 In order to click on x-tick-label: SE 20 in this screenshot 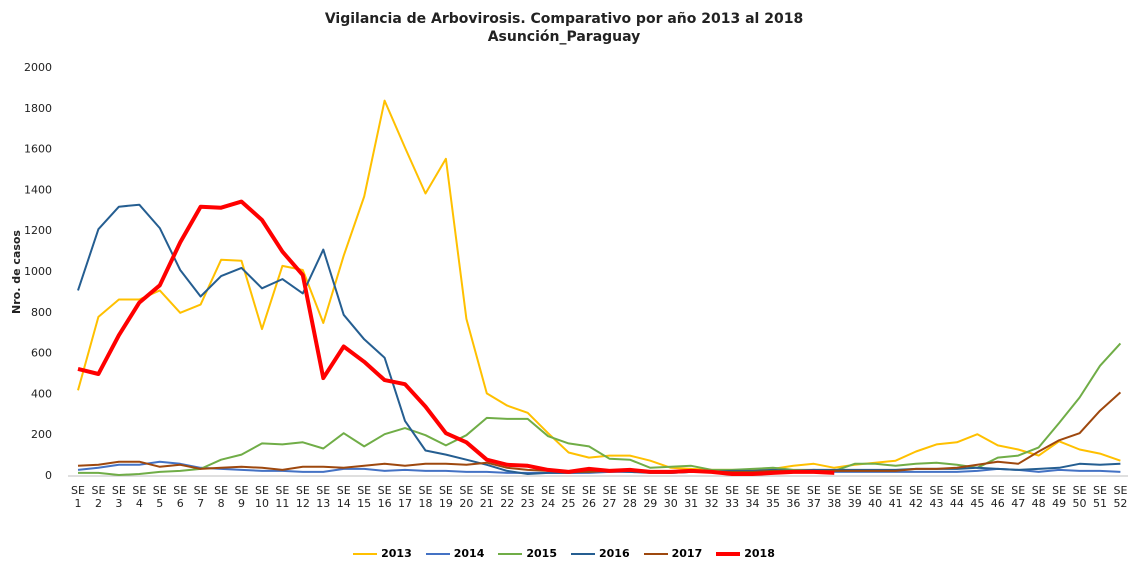, I will do `click(466, 497)`.